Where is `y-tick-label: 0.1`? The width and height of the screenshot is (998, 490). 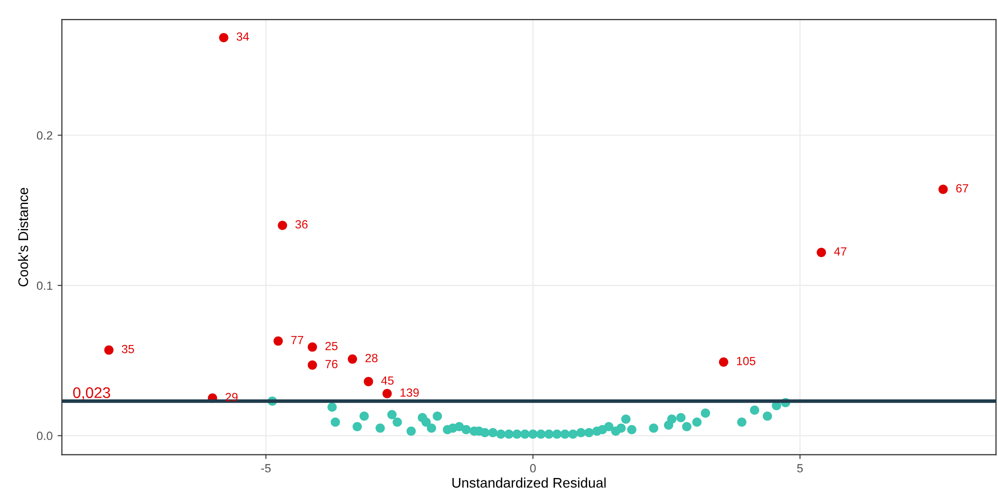 y-tick-label: 0.1 is located at coordinates (44, 285).